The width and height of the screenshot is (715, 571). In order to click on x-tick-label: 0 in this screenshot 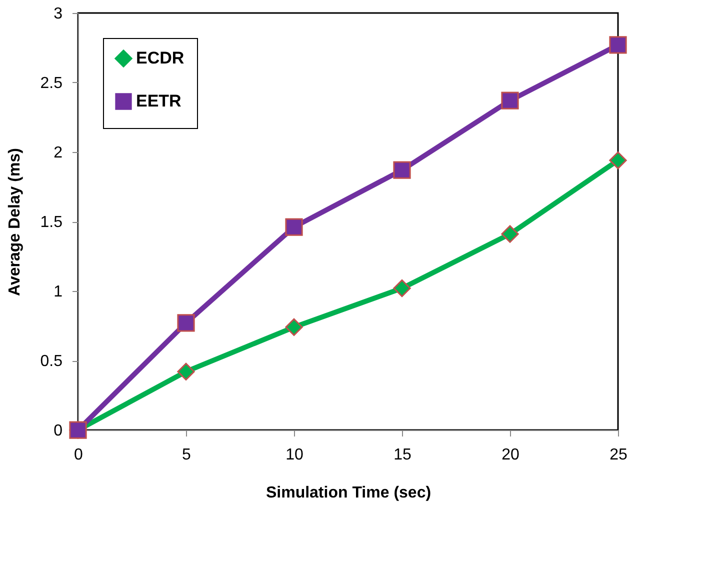, I will do `click(79, 455)`.